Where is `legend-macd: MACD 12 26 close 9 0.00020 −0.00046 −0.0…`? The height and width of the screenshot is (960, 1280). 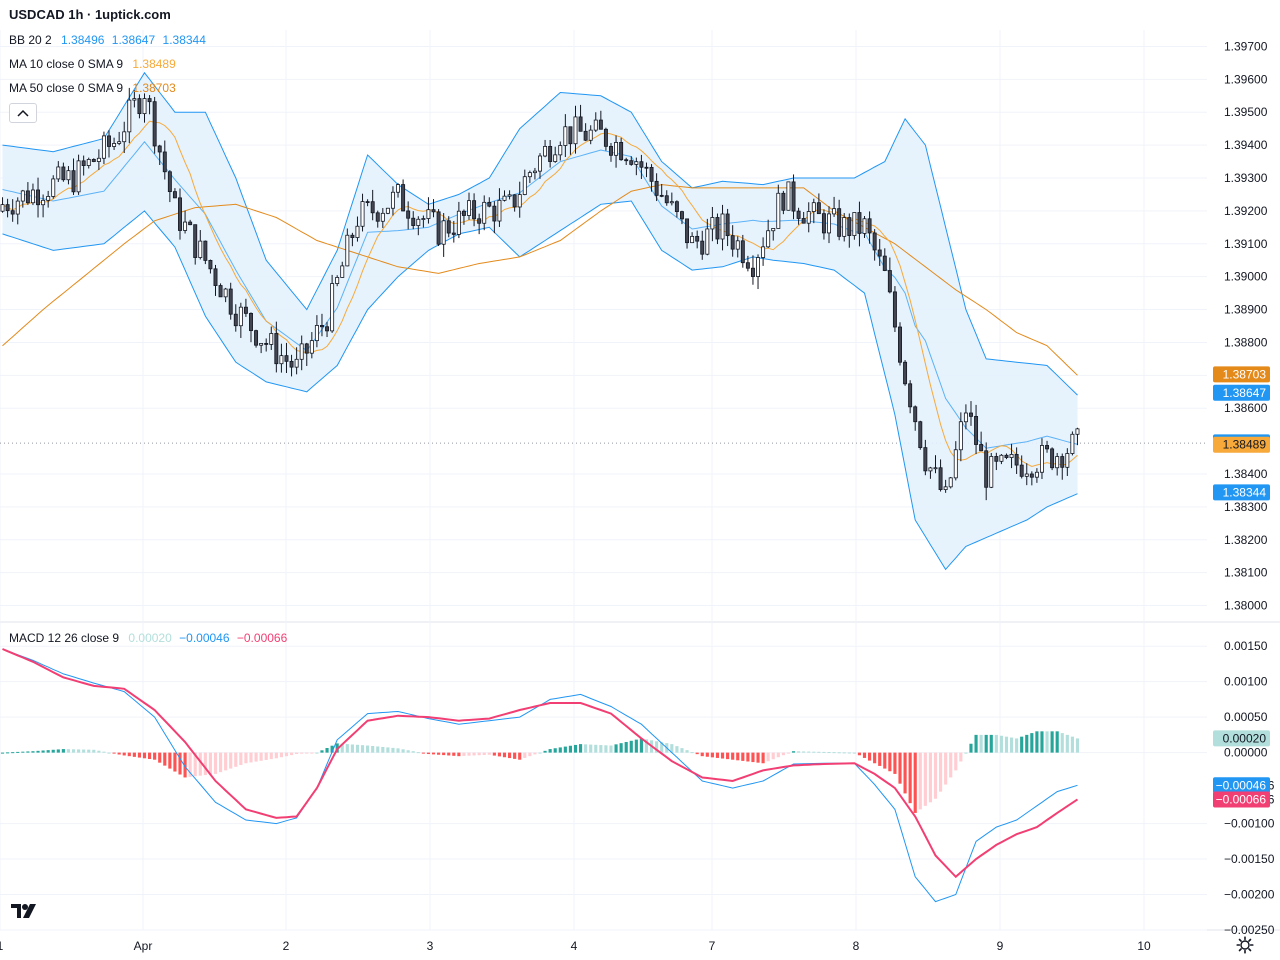 legend-macd: MACD 12 26 close 9 0.00020 −0.00046 −0.0… is located at coordinates (150, 638).